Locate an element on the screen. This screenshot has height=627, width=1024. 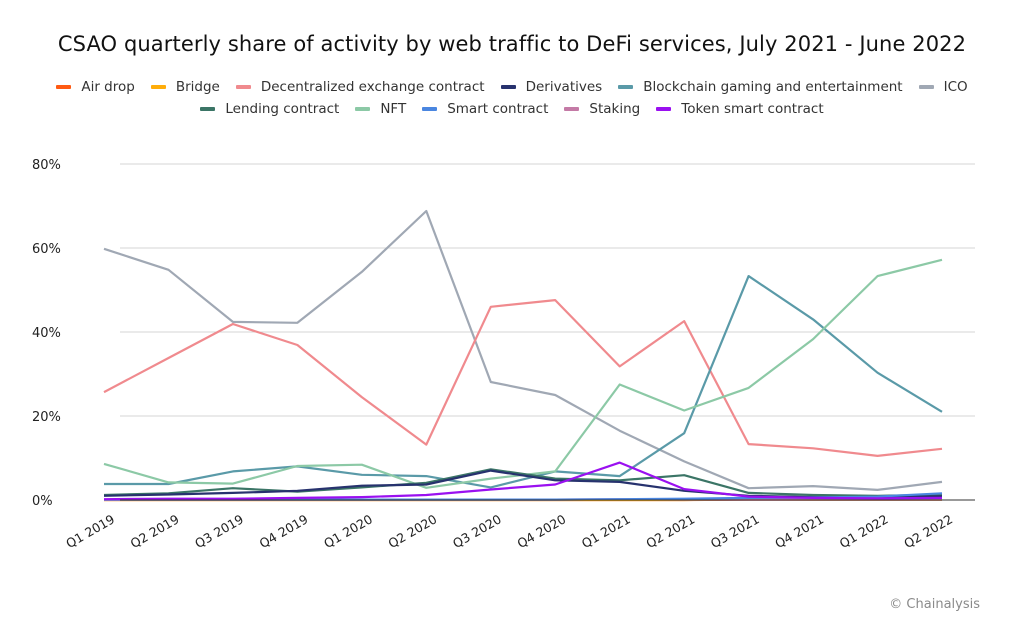
x-tick-label: Q1 2022 is located at coordinates (864, 531).